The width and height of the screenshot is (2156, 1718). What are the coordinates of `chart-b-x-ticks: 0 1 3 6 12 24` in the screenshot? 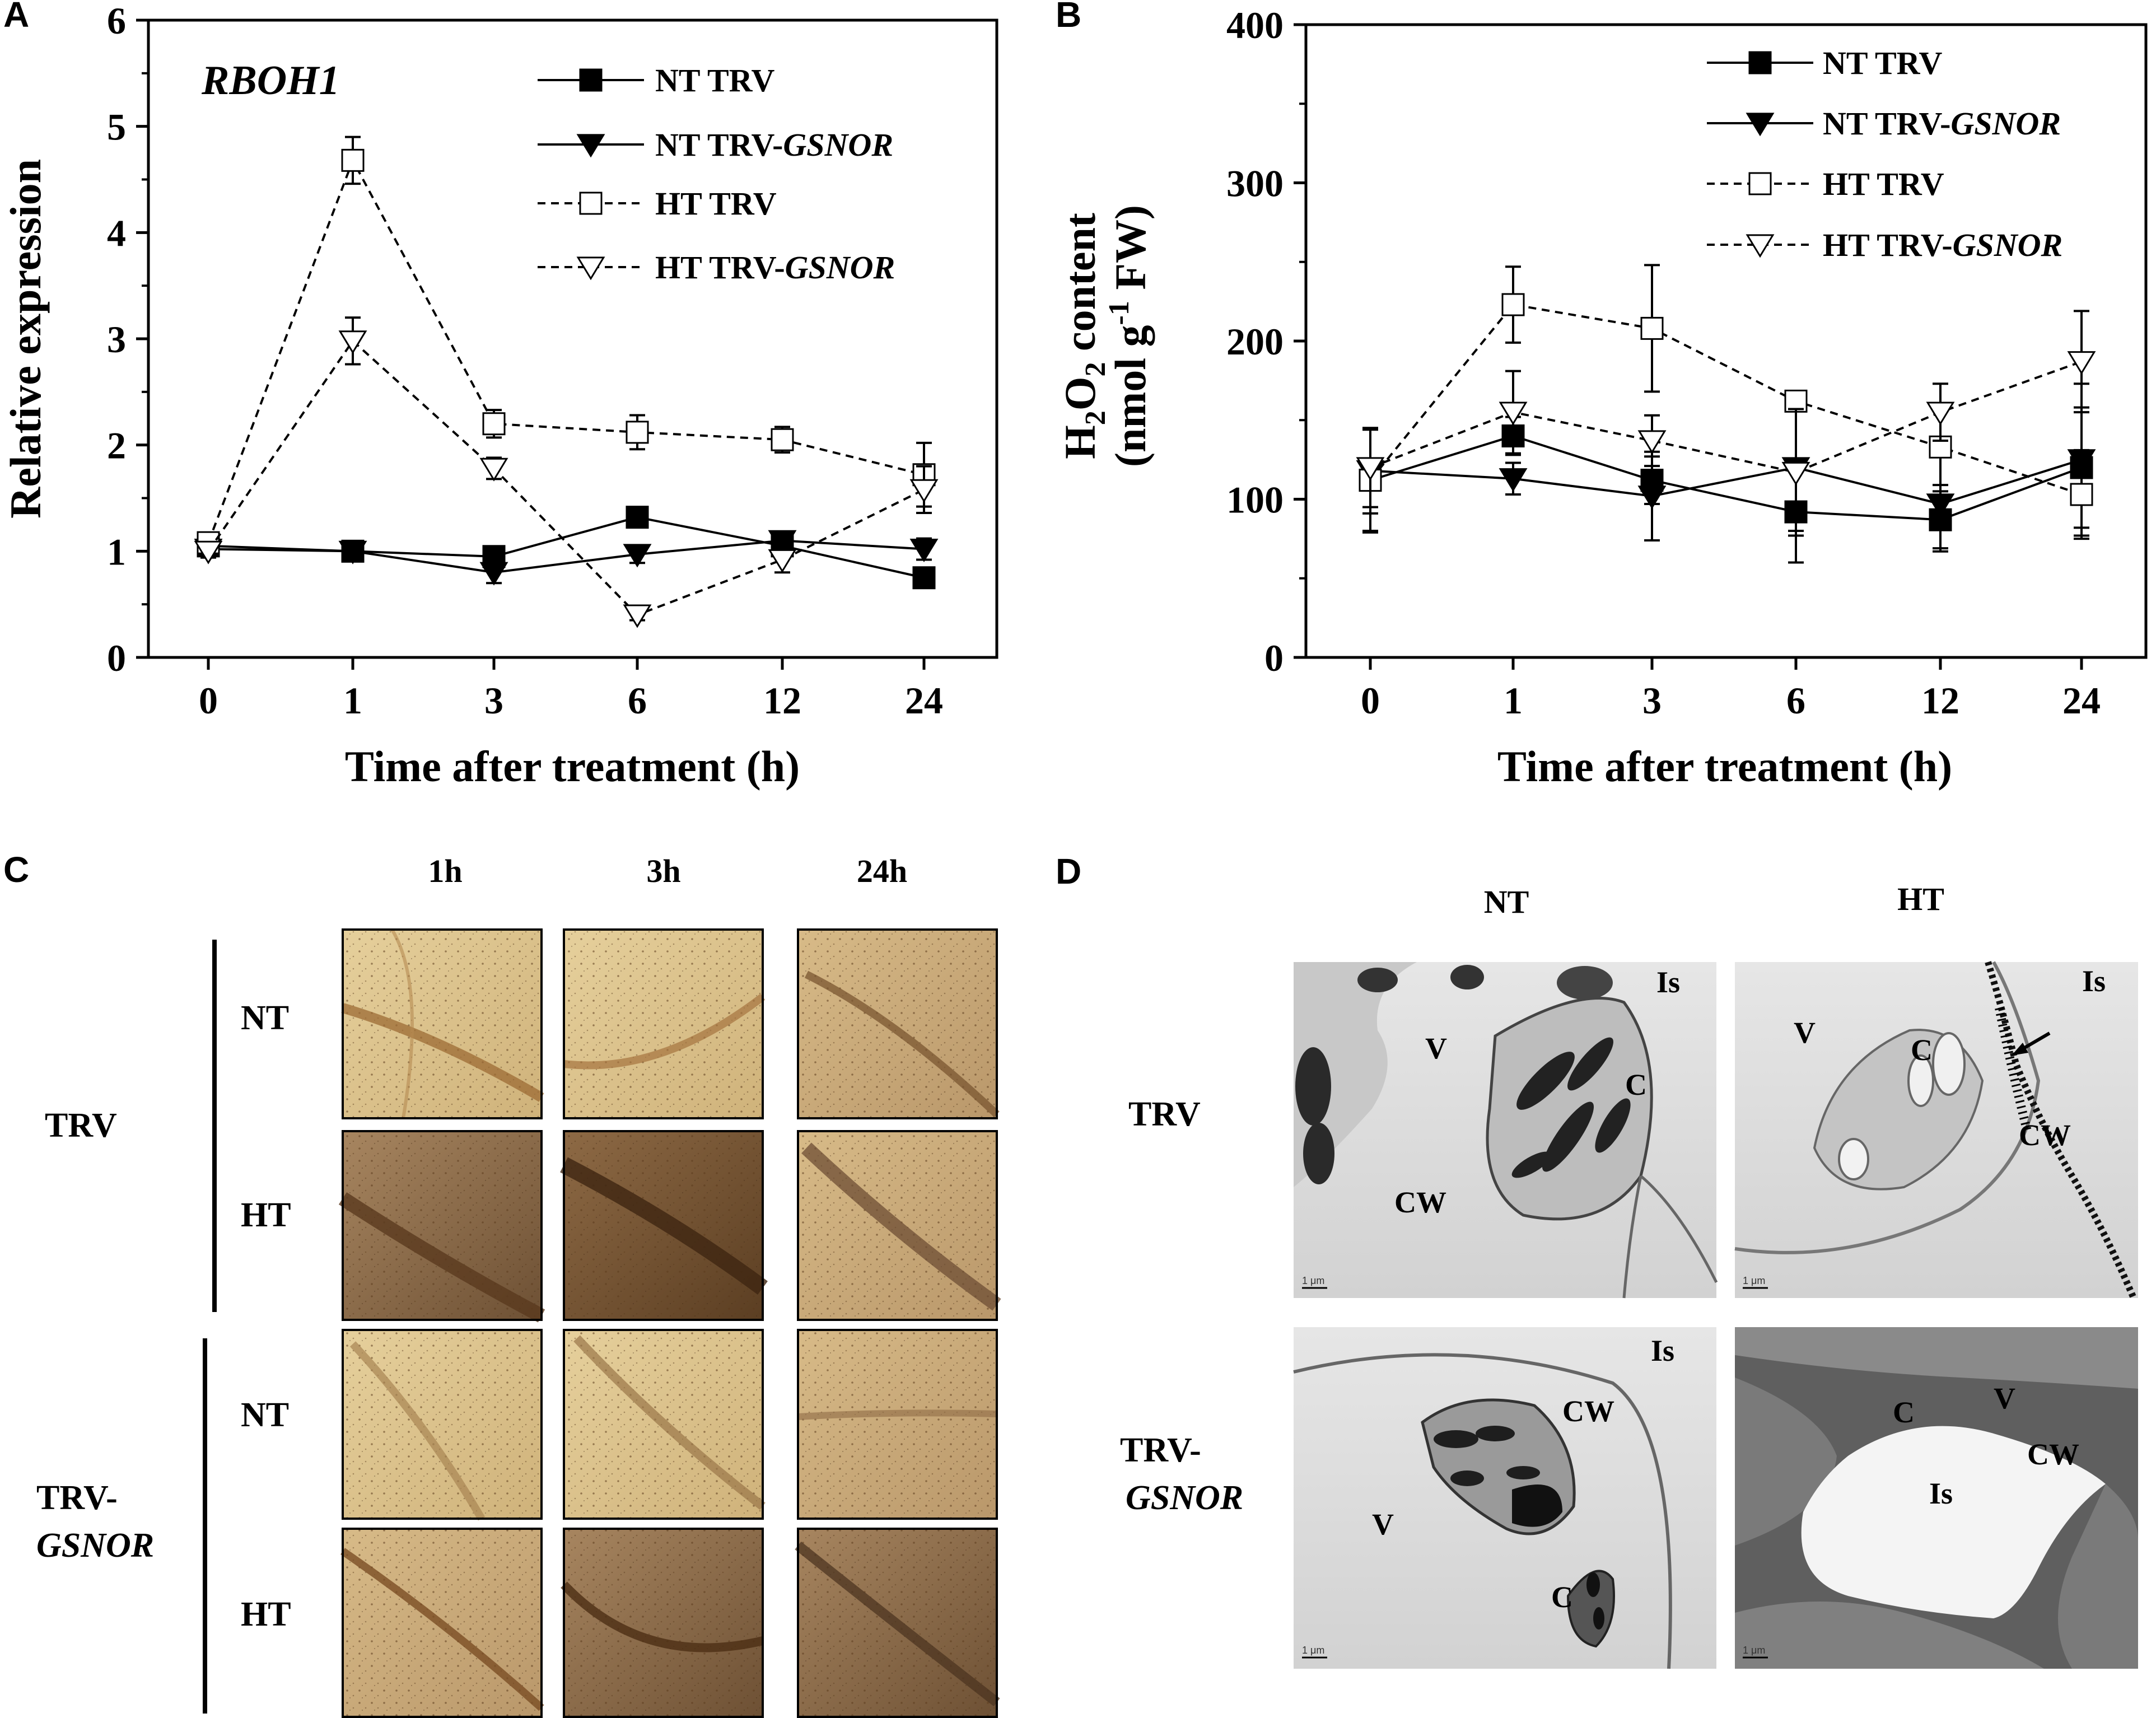 It's located at (1731, 689).